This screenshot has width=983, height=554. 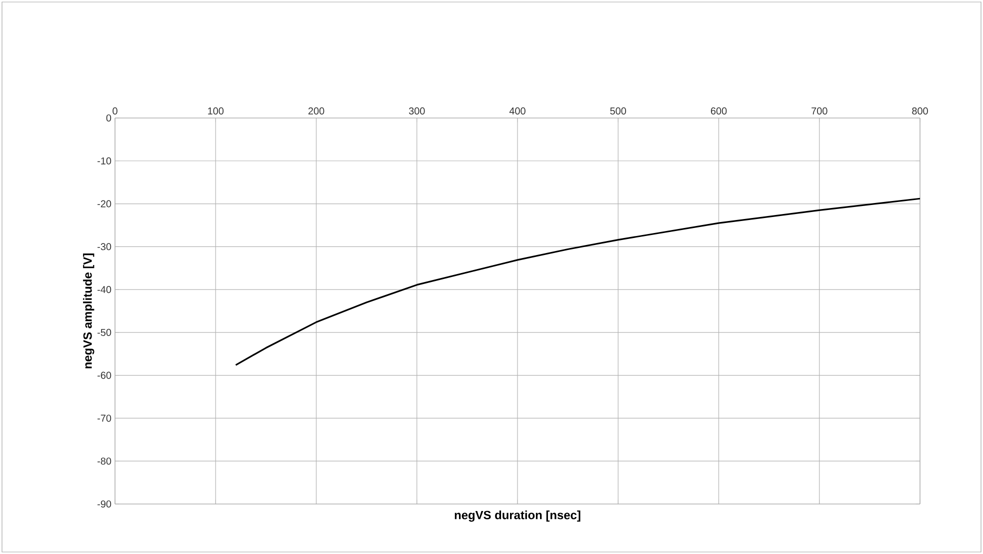 What do you see at coordinates (105, 375) in the screenshot?
I see `y-tick-label: -60` at bounding box center [105, 375].